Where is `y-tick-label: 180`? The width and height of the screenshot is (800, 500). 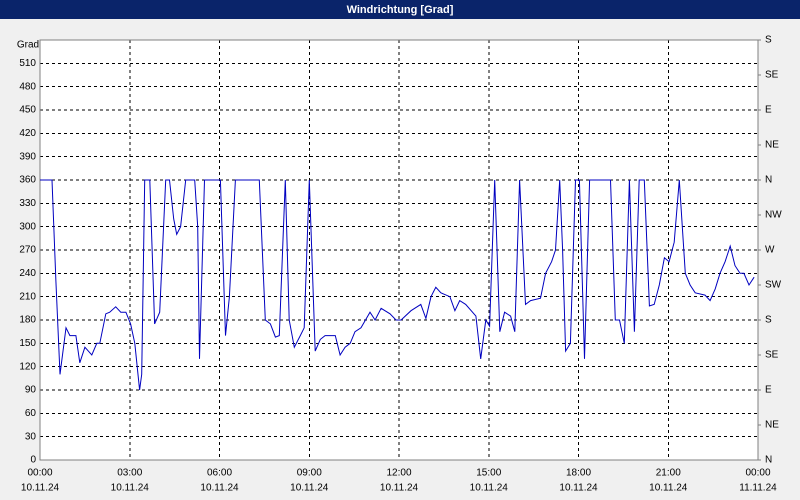 y-tick-label: 180 is located at coordinates (27, 320).